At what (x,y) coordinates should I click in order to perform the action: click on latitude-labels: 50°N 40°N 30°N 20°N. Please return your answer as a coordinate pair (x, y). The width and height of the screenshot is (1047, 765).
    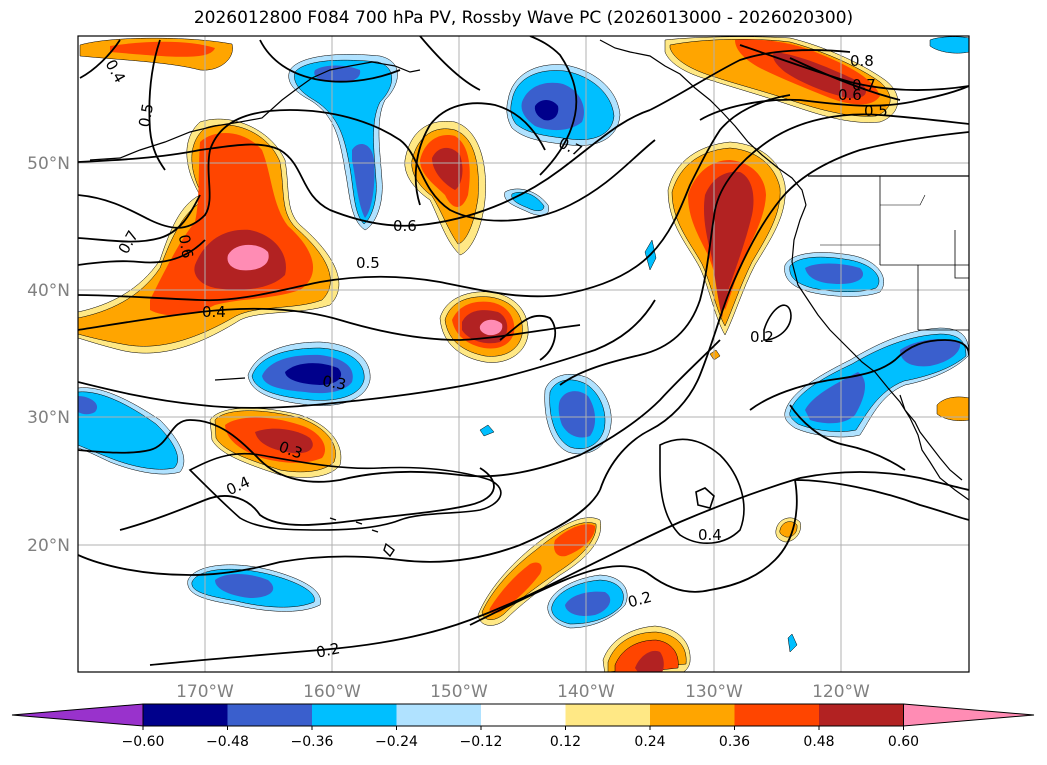
    Looking at the image, I should click on (48, 355).